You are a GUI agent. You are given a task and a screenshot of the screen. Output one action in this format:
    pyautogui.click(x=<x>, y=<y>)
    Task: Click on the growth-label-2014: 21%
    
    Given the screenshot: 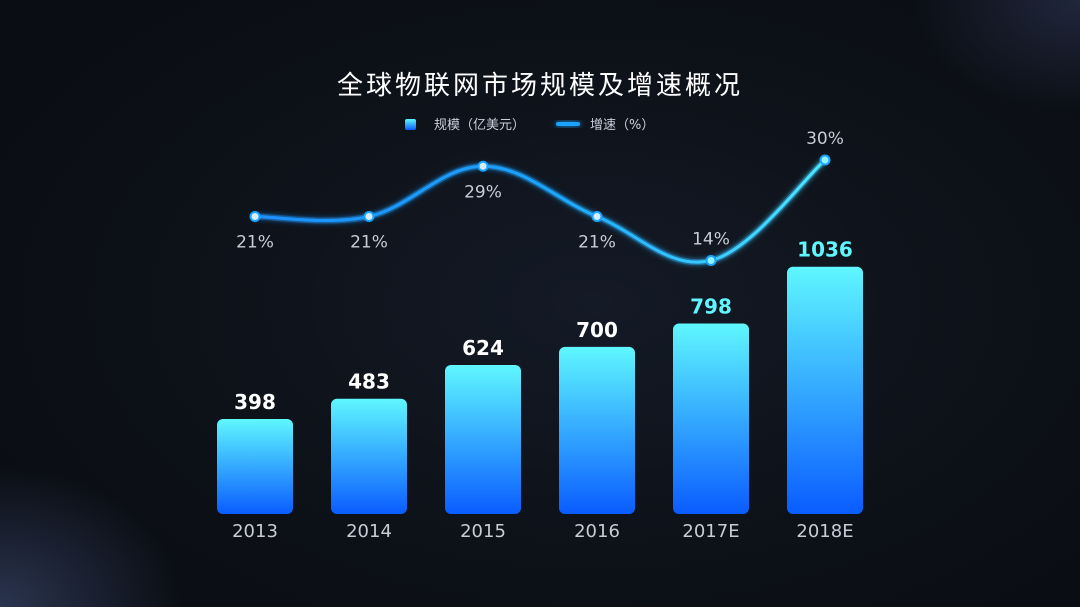 What is the action you would take?
    pyautogui.click(x=369, y=243)
    